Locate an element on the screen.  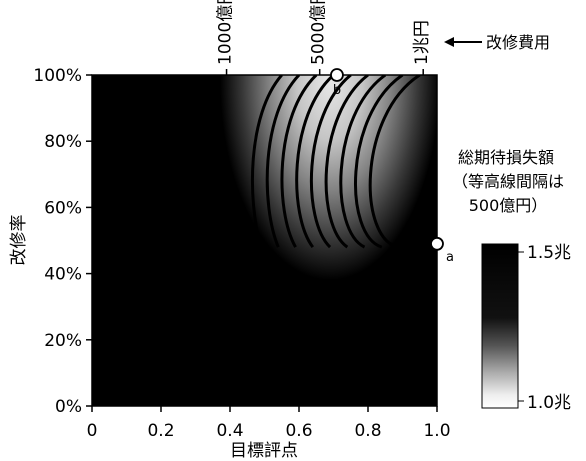
x-tick-label: 0.6 is located at coordinates (298, 431).